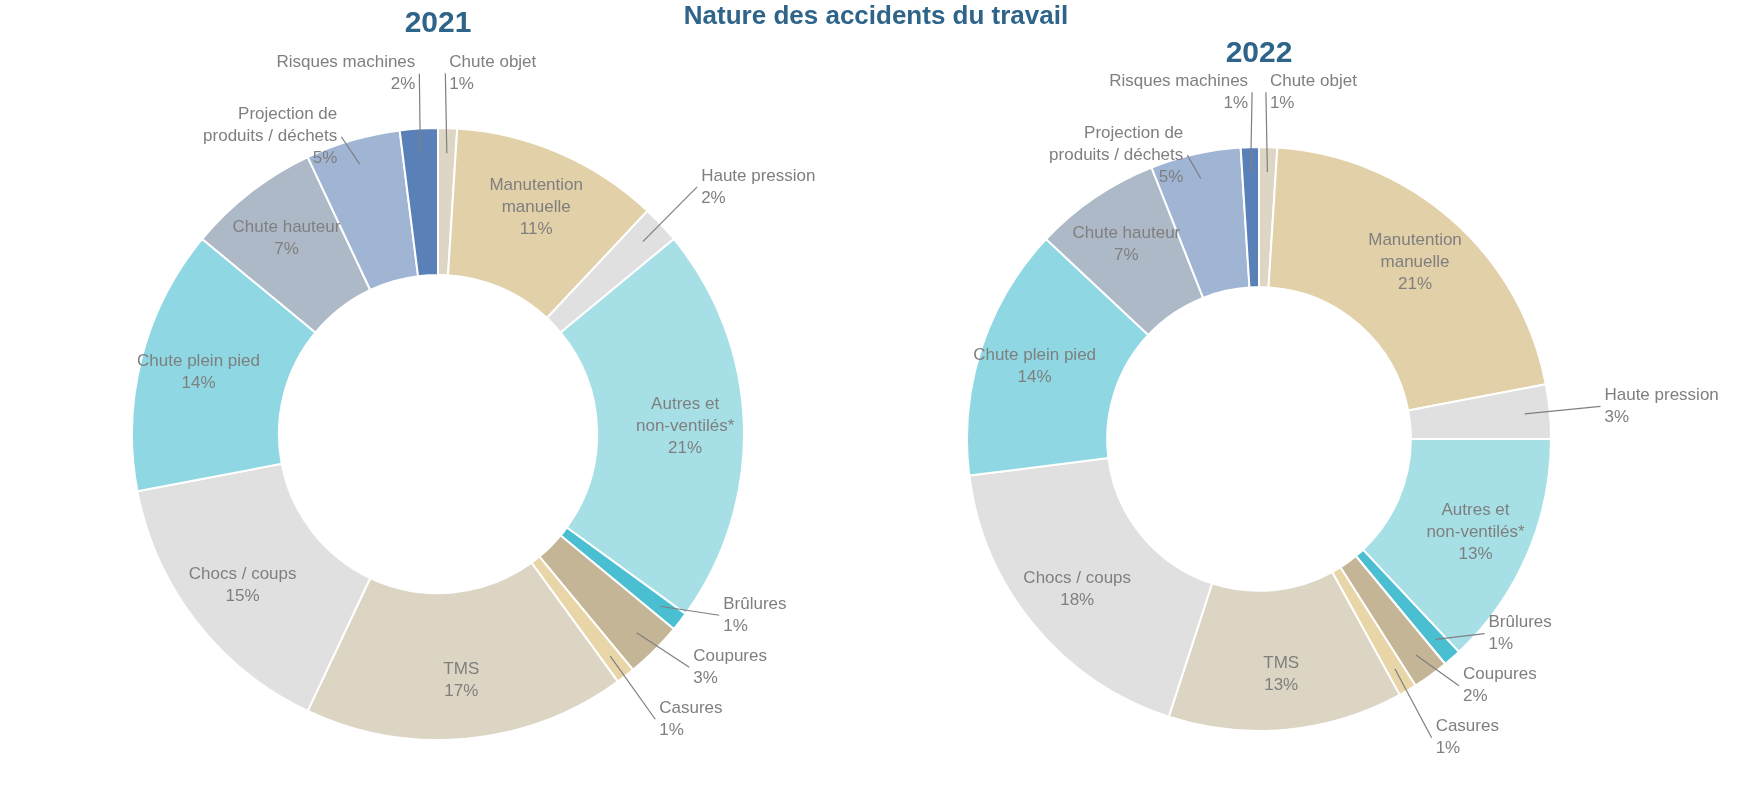 Image resolution: width=1752 pixels, height=791 pixels. Describe the element at coordinates (286, 227) in the screenshot. I see `slice-label: Chute hauteur` at that location.